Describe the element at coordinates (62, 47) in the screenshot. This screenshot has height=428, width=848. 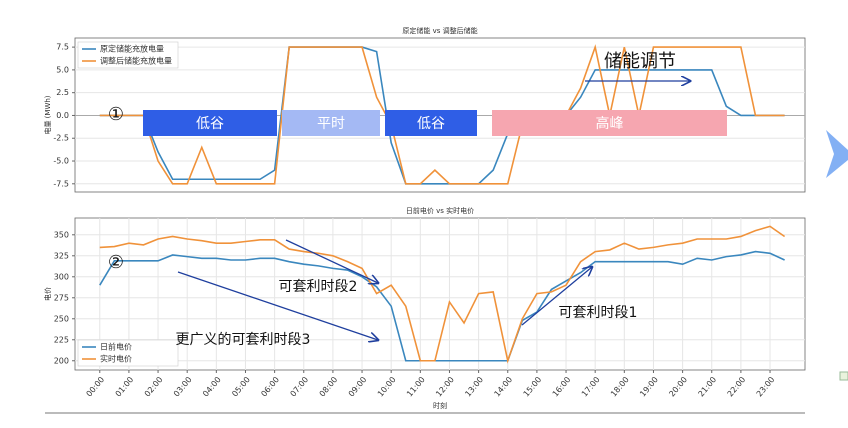
I see `y-tick-label: 7.5` at that location.